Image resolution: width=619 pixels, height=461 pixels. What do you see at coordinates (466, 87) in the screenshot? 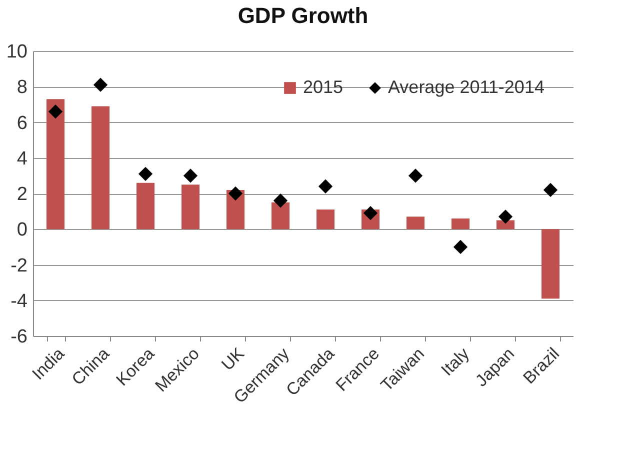
I see `legend-label: Average 2011-2014` at bounding box center [466, 87].